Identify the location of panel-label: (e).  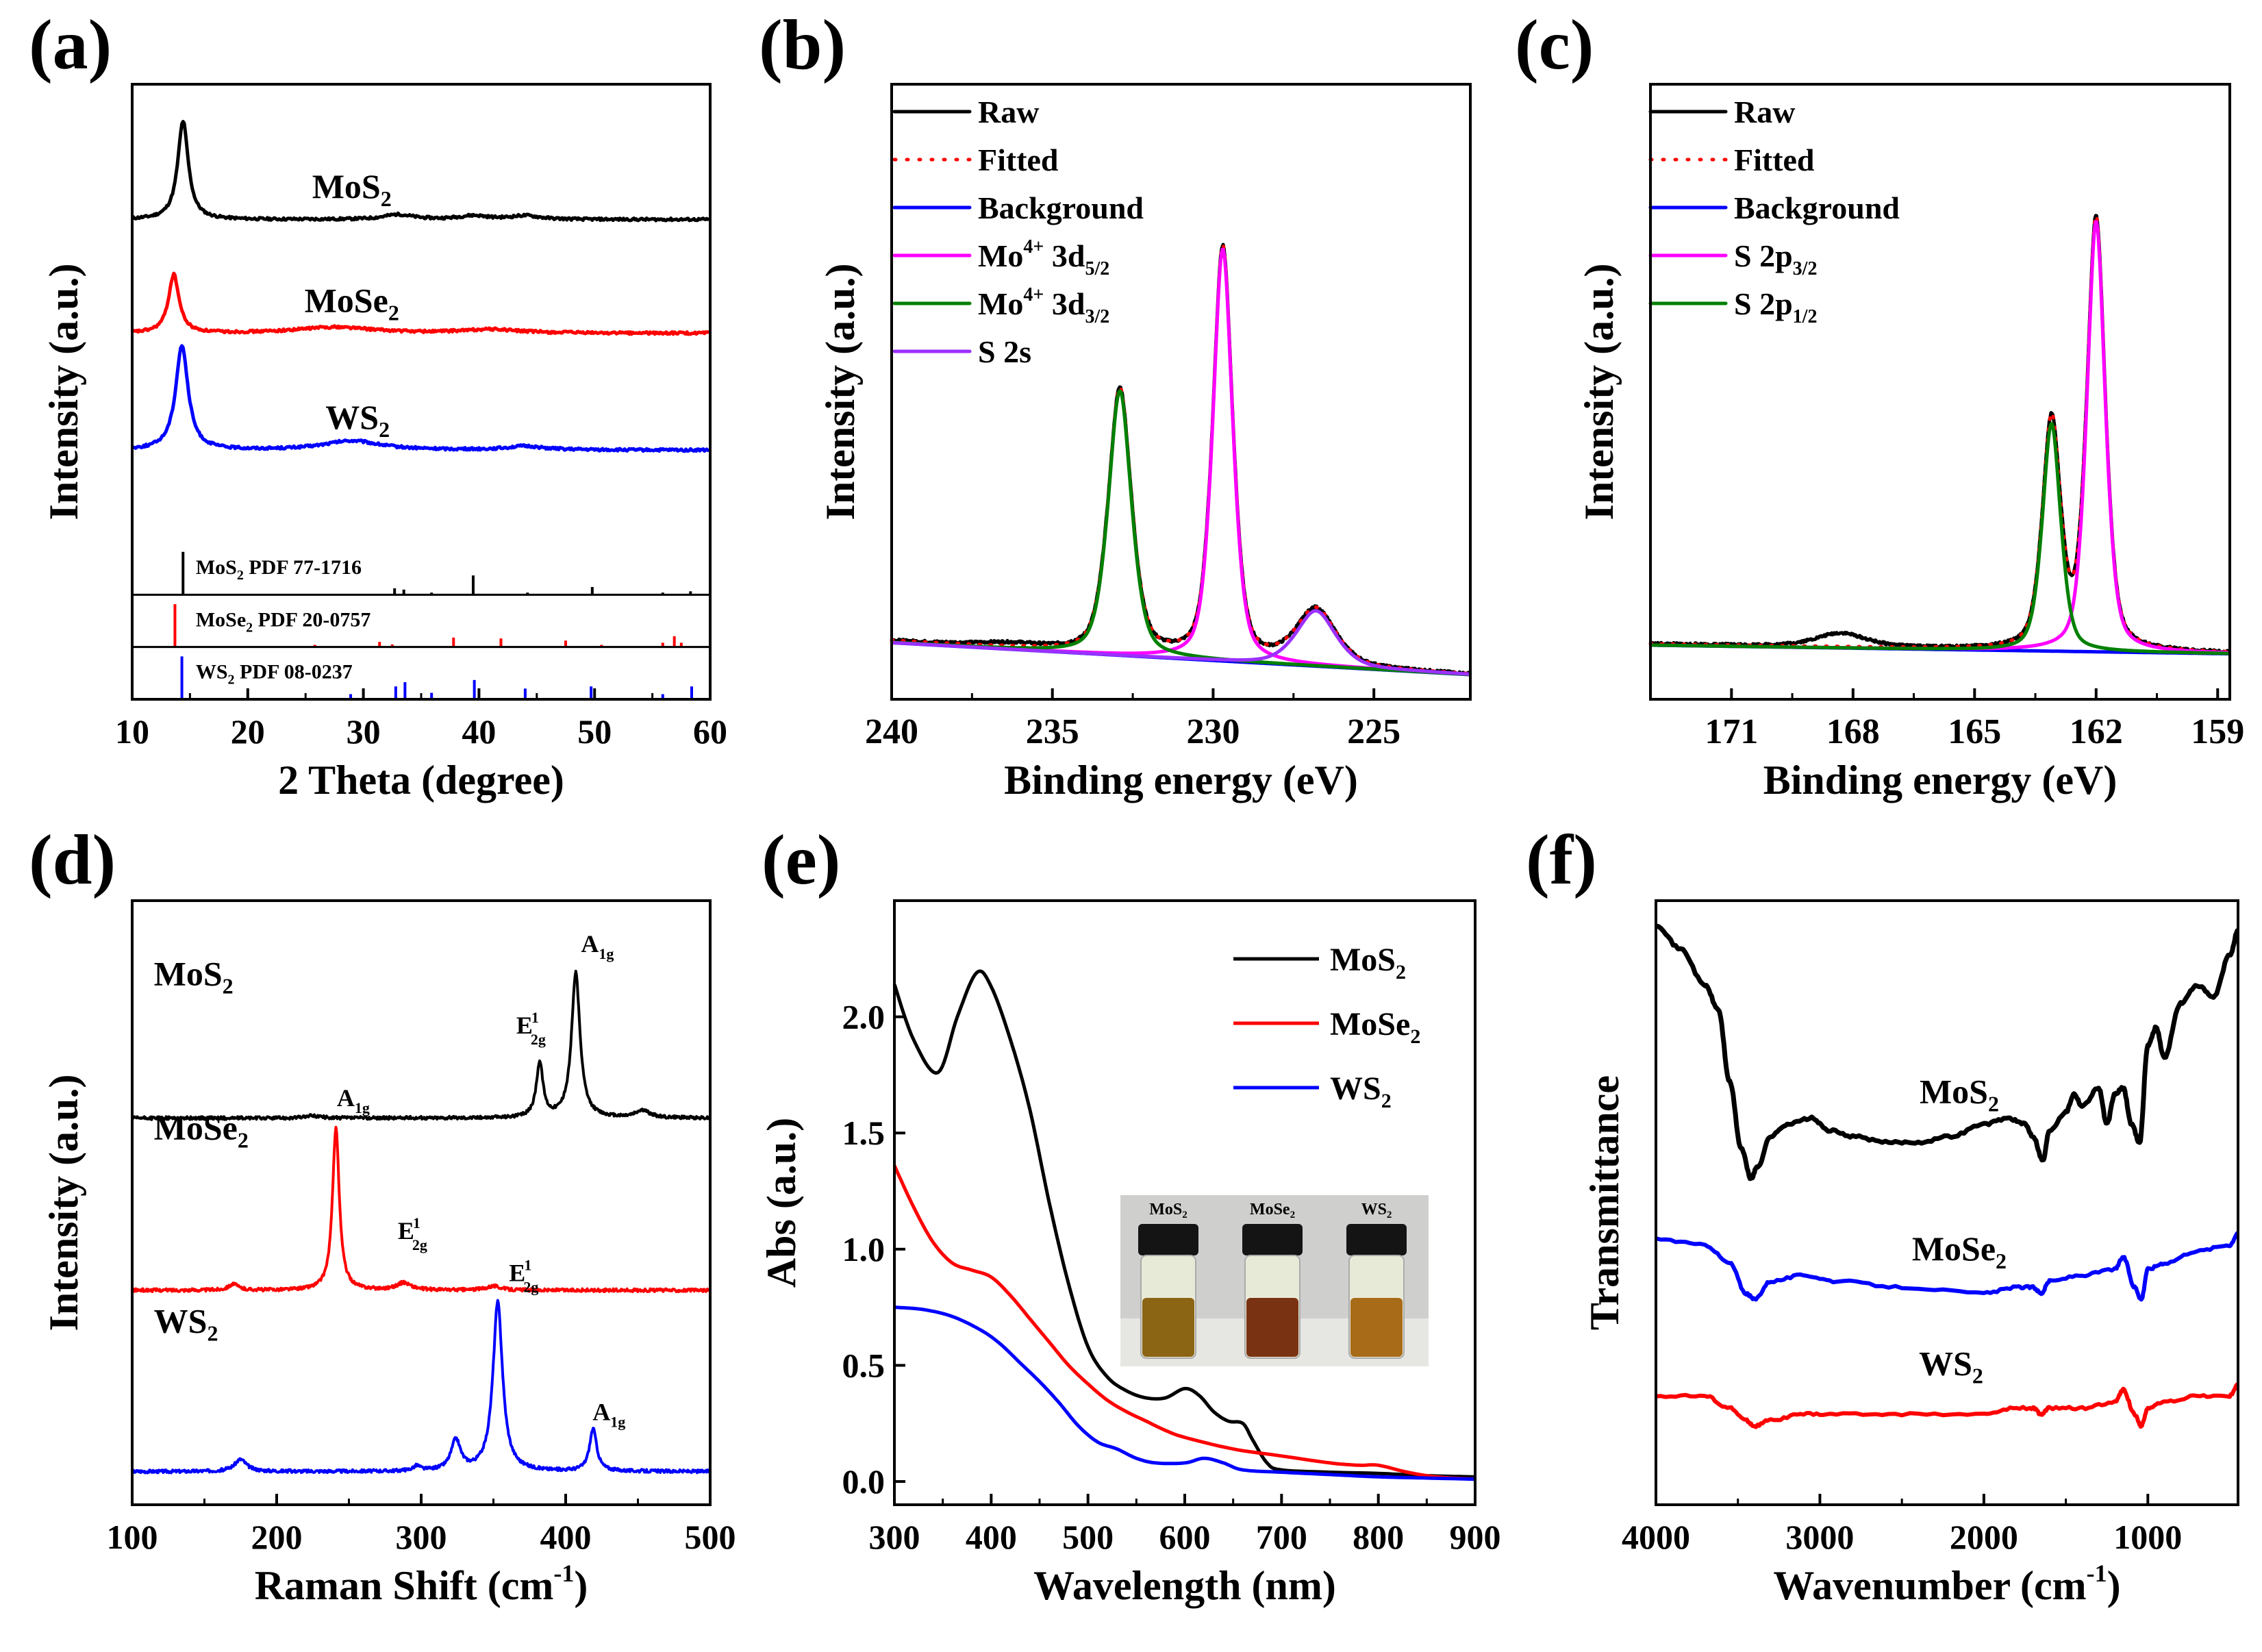
(801, 860).